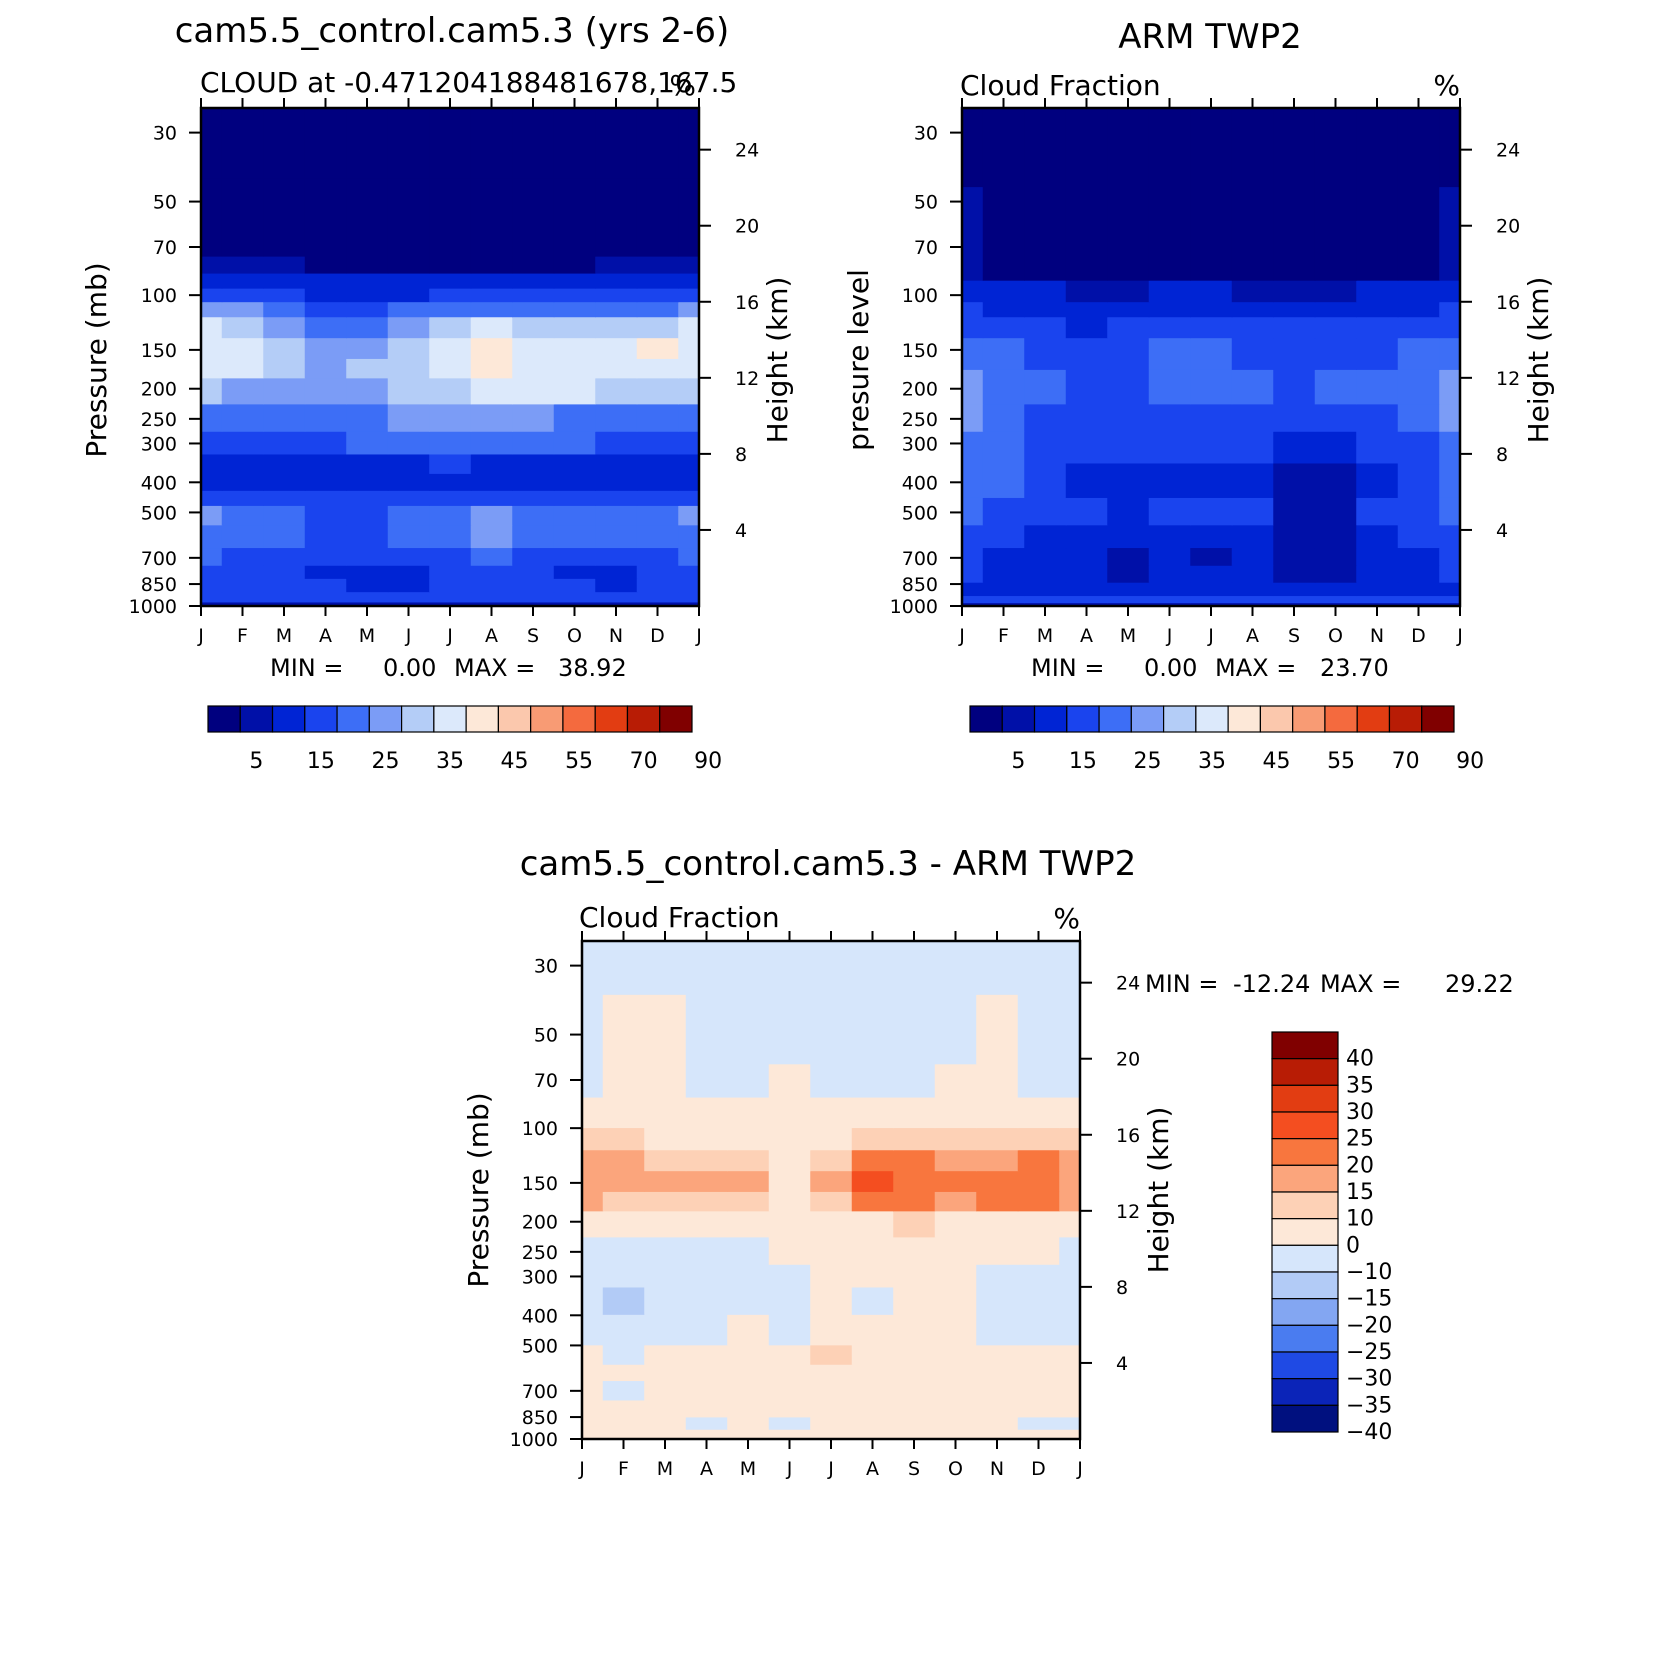 The width and height of the screenshot is (1663, 1663). I want to click on colorbar-label: −40, so click(1369, 1432).